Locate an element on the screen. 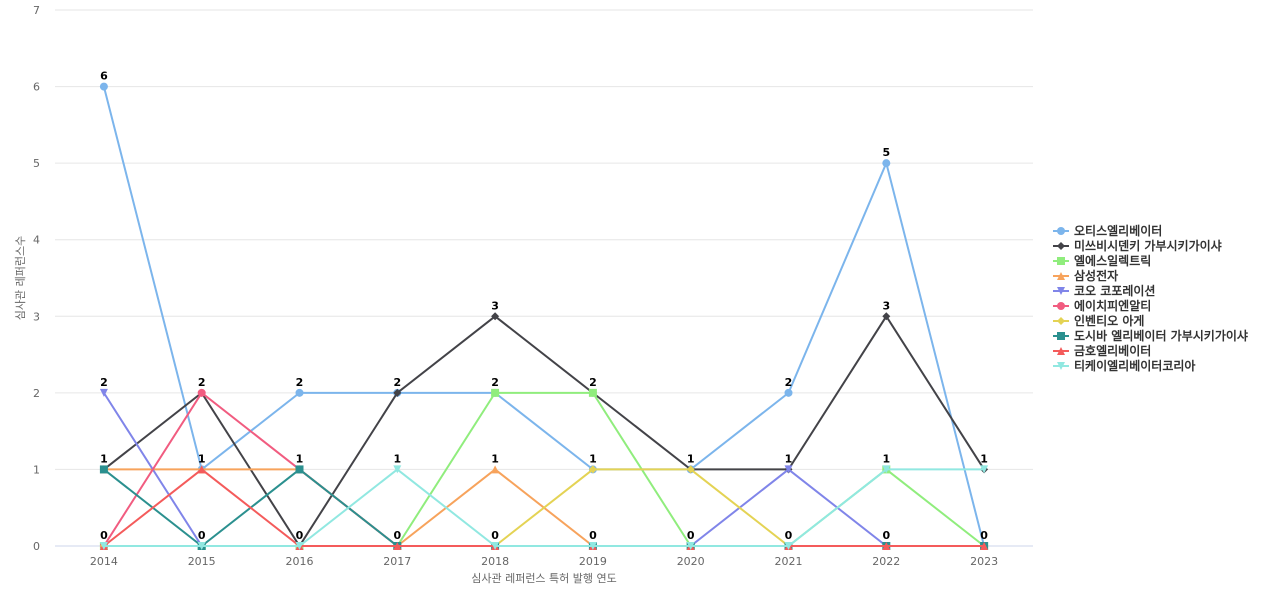 Image resolution: width=1280 pixels, height=604 pixels. legend-label: 오티스엘리베이터 is located at coordinates (1118, 230).